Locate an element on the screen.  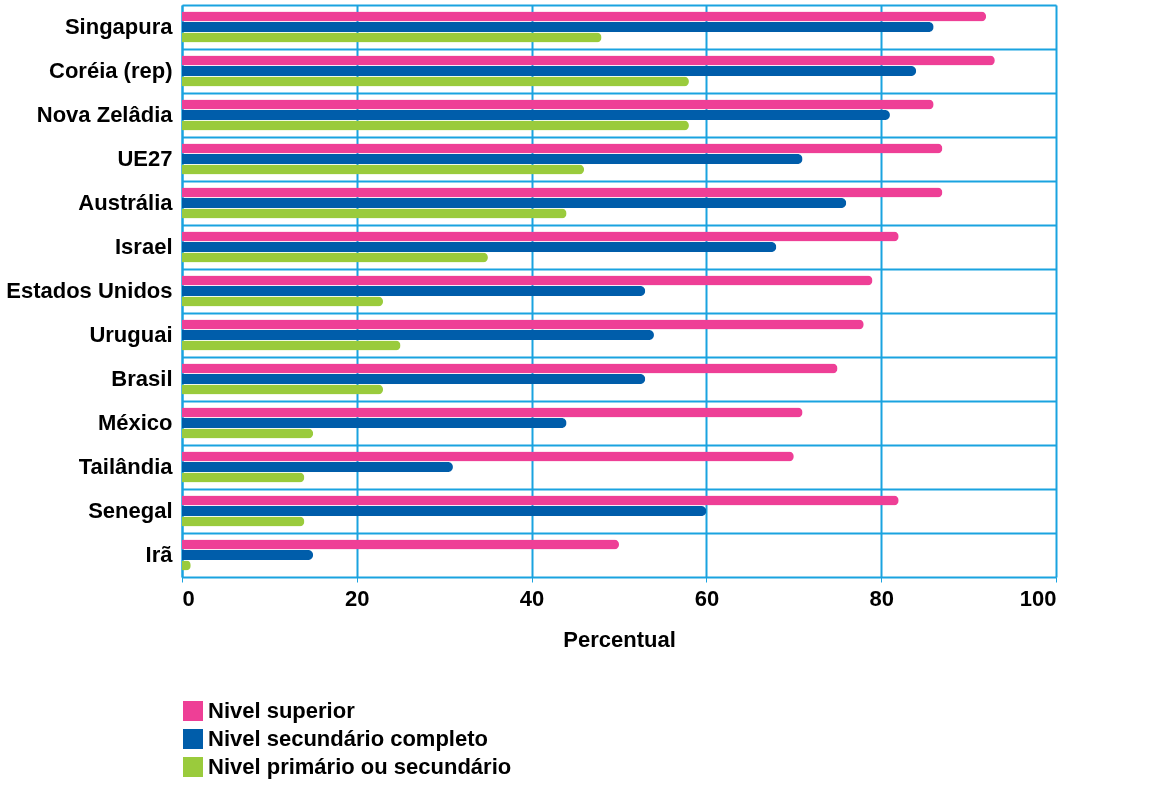
y-tick-label: Singapura is located at coordinates (119, 26).